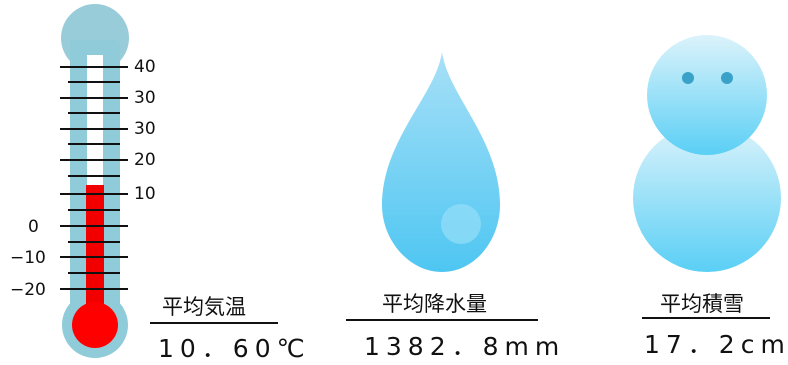 The width and height of the screenshot is (788, 365). I want to click on snowfall-value: 17．2cm, so click(716, 344).